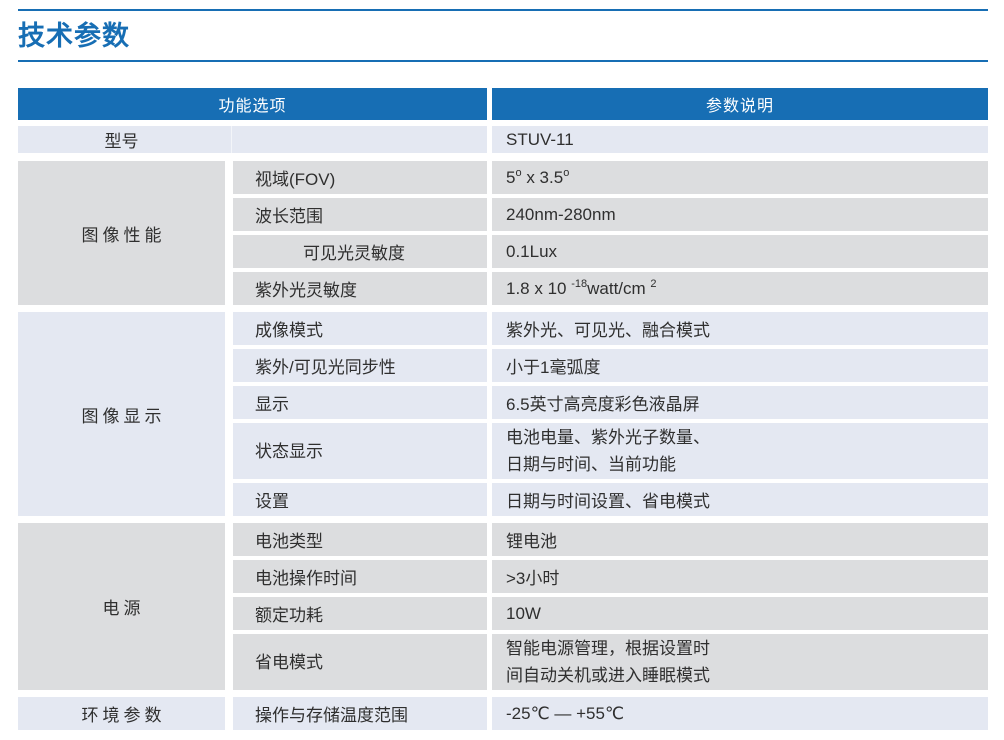 This screenshot has width=1004, height=740. Describe the element at coordinates (511, 177) in the screenshot. I see `value-base: 5` at that location.